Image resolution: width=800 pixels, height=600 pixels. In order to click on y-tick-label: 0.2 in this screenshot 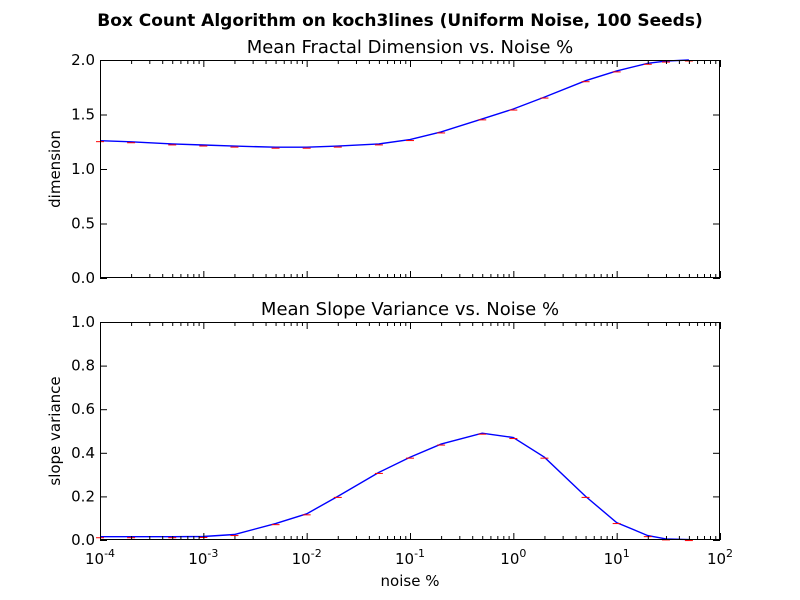, I will do `click(83, 496)`.